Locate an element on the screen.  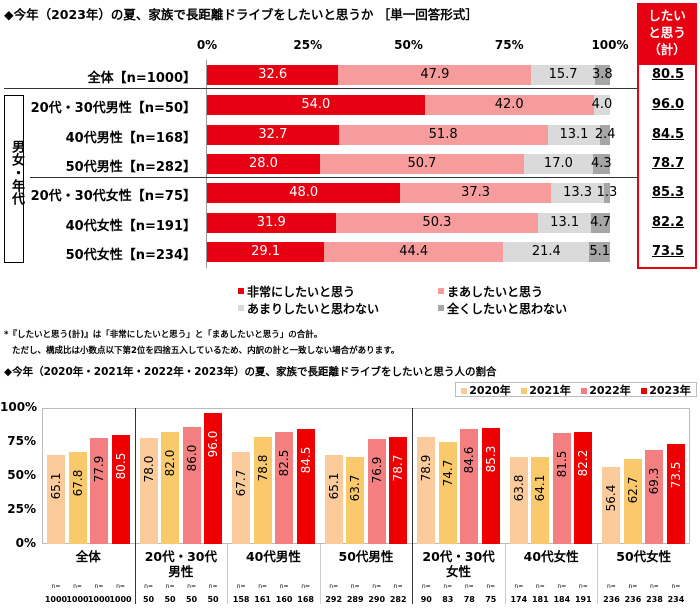
data-label: 4.3 is located at coordinates (601, 163).